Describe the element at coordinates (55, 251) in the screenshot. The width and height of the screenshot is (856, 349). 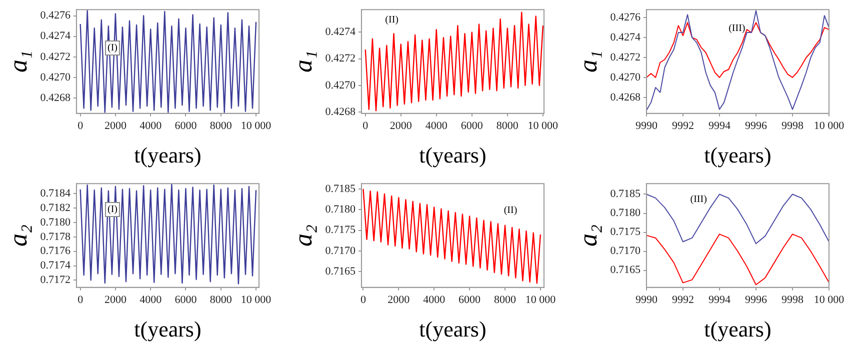
I see `y-tick-label: 0.7176` at that location.